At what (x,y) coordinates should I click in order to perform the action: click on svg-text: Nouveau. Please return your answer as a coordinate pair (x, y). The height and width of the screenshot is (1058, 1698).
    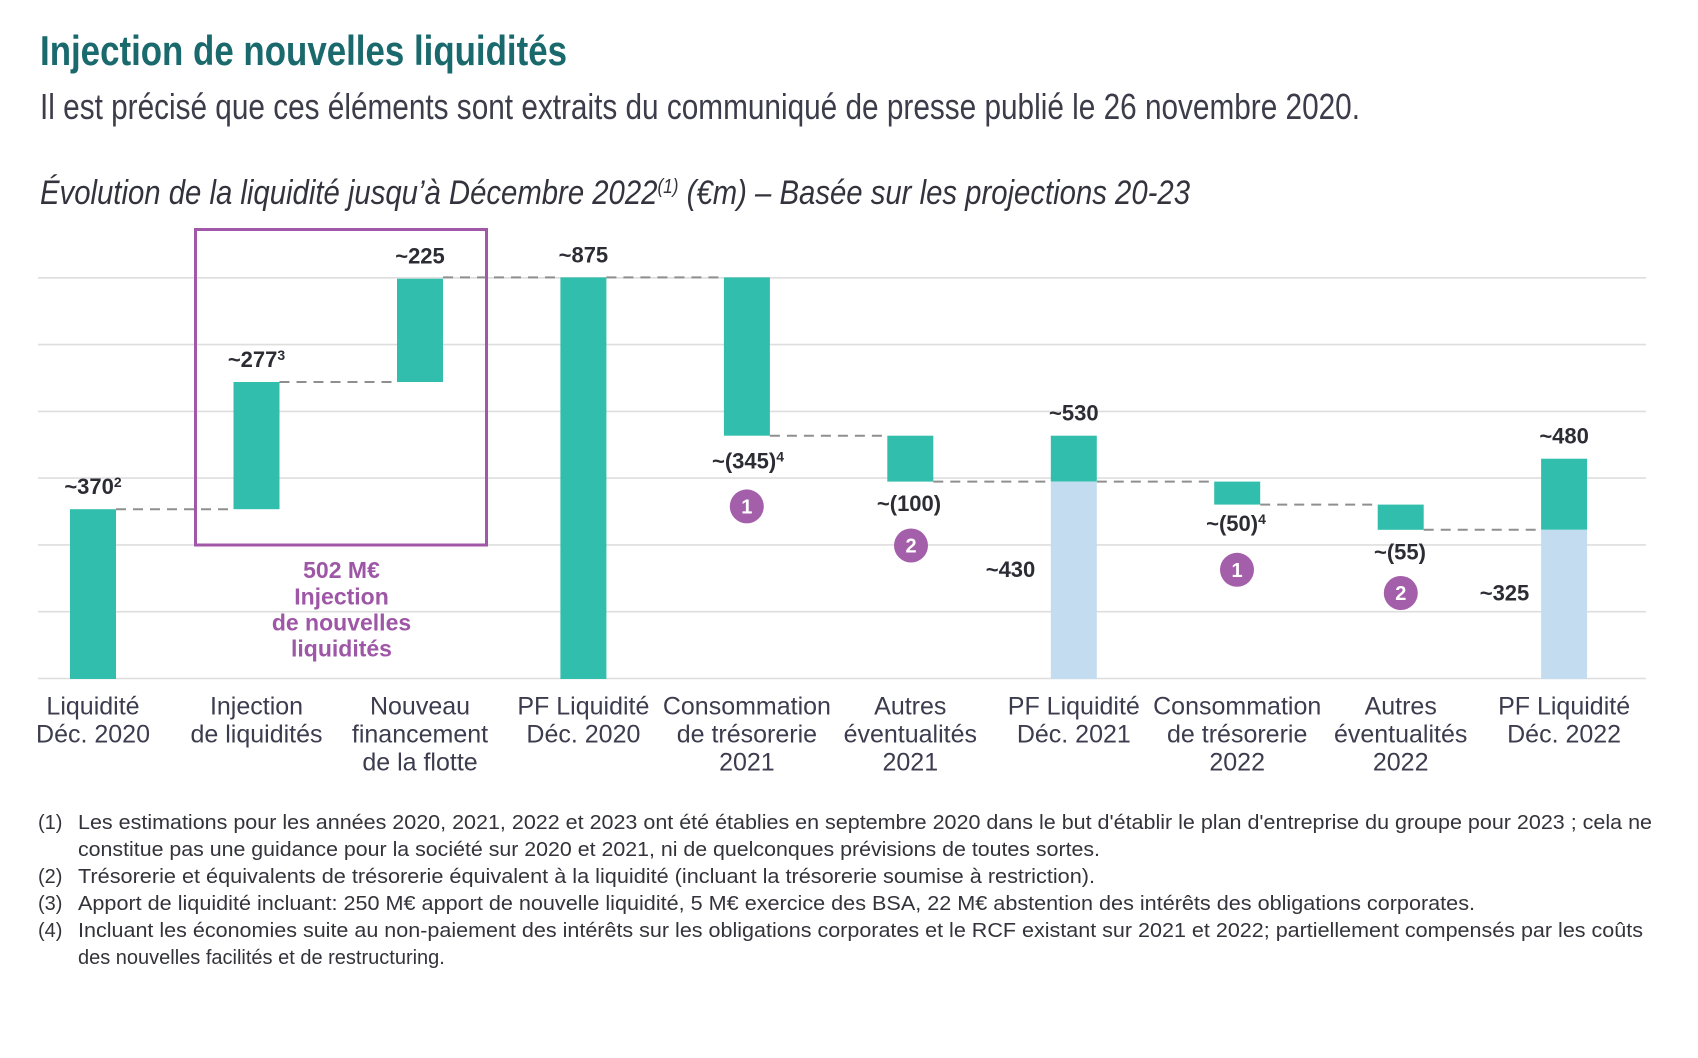
    Looking at the image, I should click on (420, 707).